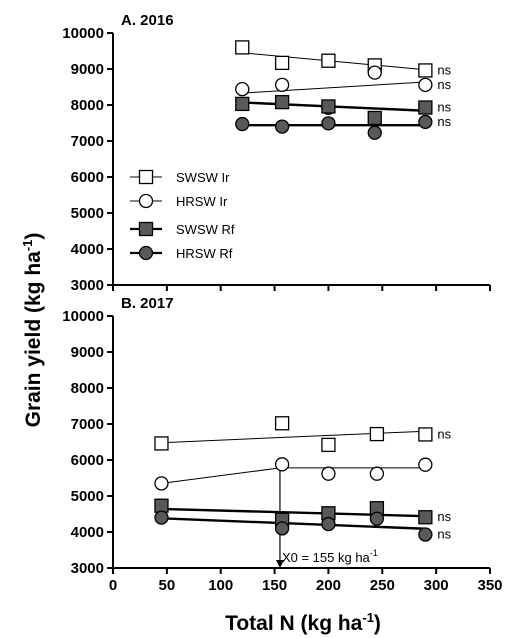 This screenshot has height=638, width=507. What do you see at coordinates (489, 585) in the screenshot?
I see `x-tick-label: 350` at bounding box center [489, 585].